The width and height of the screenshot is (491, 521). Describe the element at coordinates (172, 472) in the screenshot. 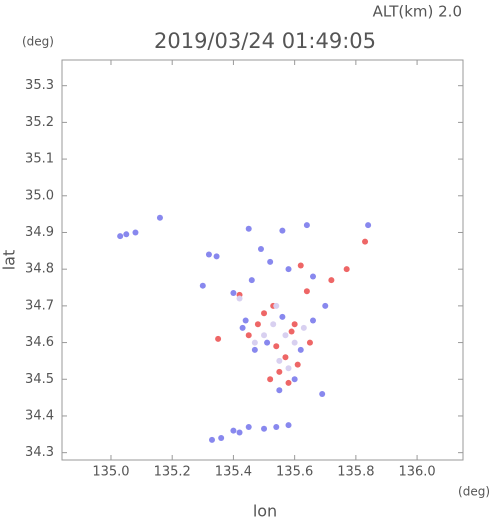

I see `x-tick-label: 135.2` at that location.